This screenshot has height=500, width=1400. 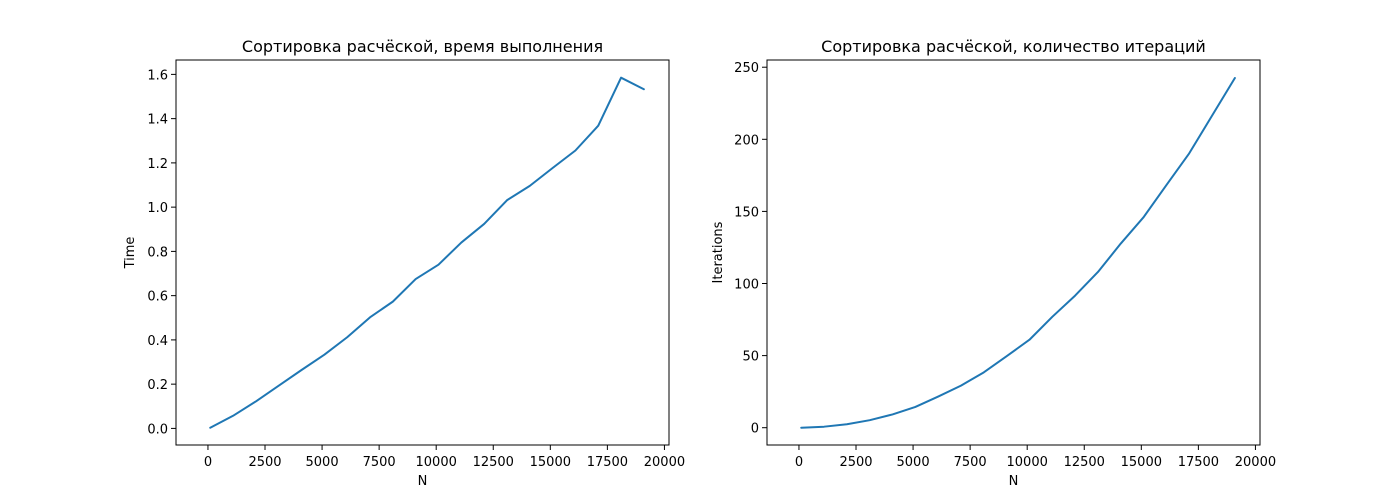 I want to click on y-tick-label: 0, so click(x=755, y=429).